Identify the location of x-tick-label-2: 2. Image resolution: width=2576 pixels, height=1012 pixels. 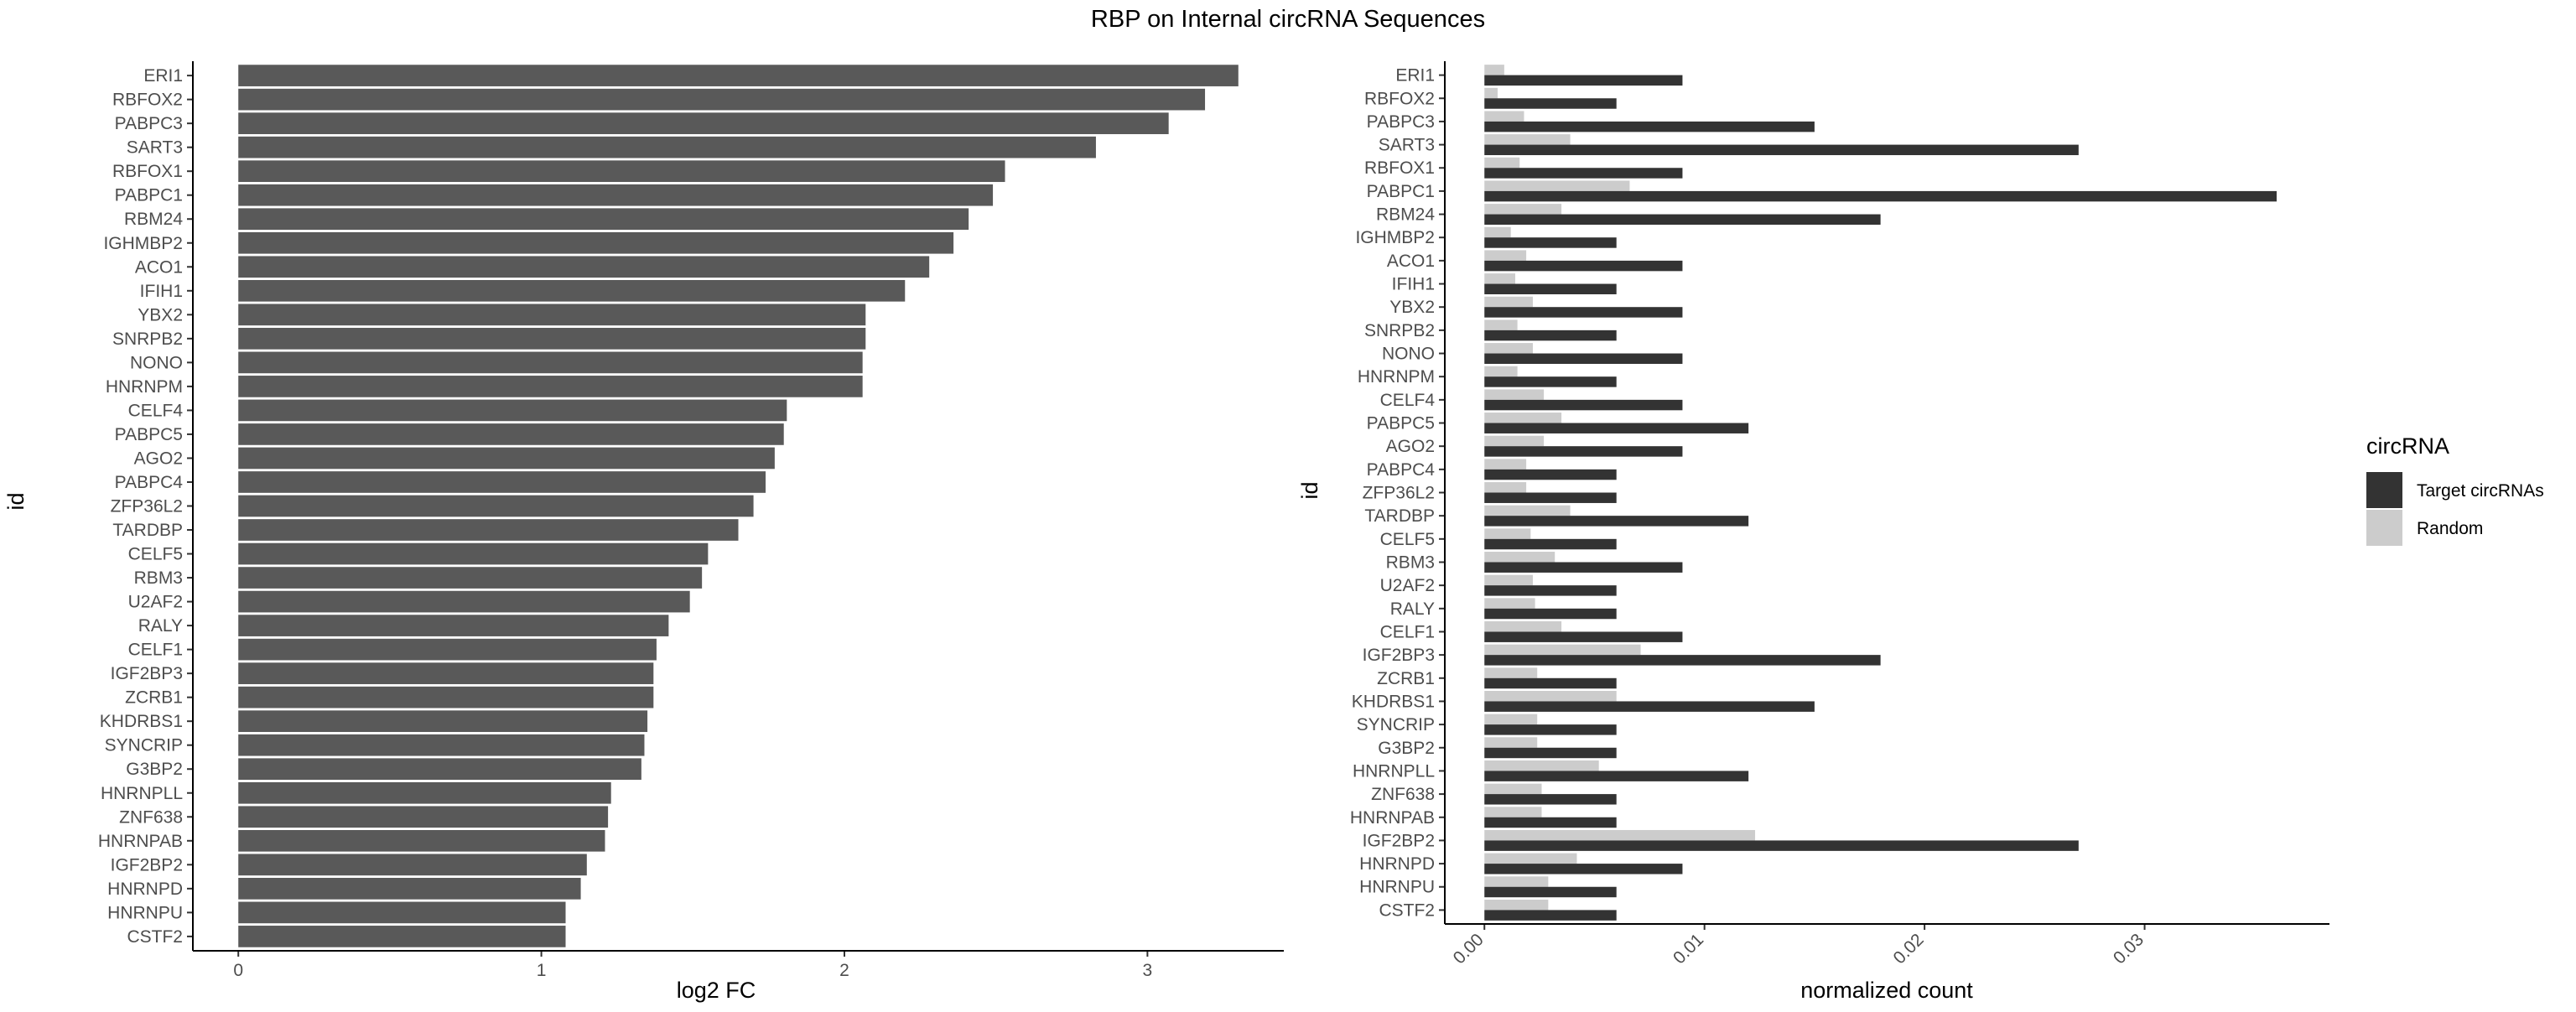
(844, 971).